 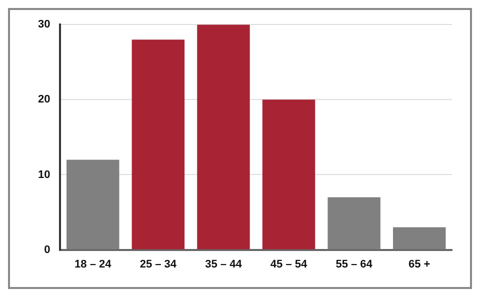 I want to click on x-tick-label: 45 – 54, so click(x=289, y=264).